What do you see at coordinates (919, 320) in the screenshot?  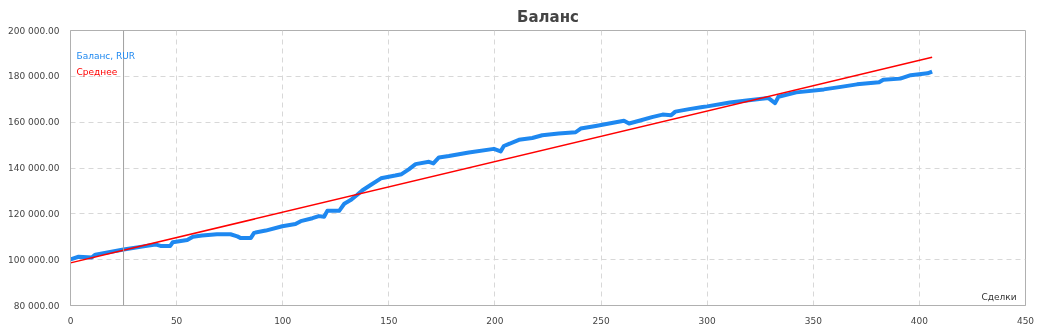 I see `x-tick-label: 400` at bounding box center [919, 320].